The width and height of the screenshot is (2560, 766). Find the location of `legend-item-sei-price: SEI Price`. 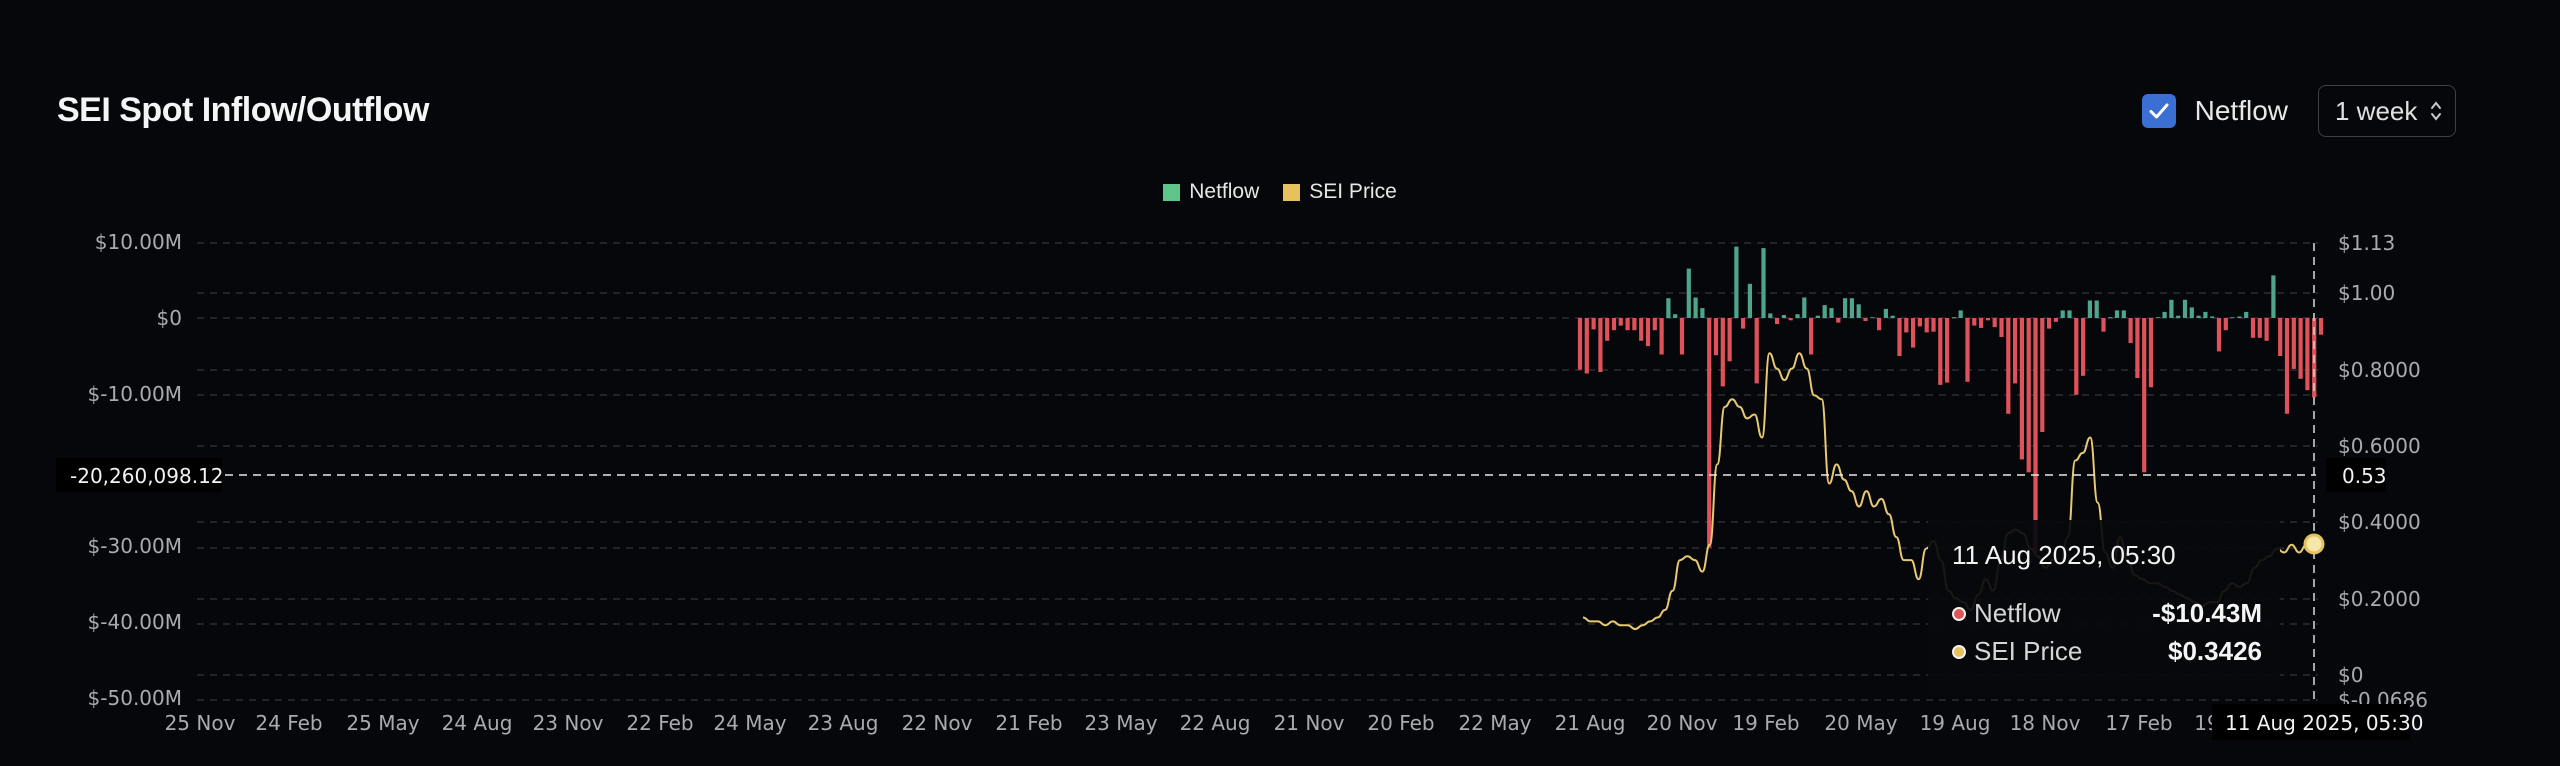

legend-item-sei-price: SEI Price is located at coordinates (1340, 192).